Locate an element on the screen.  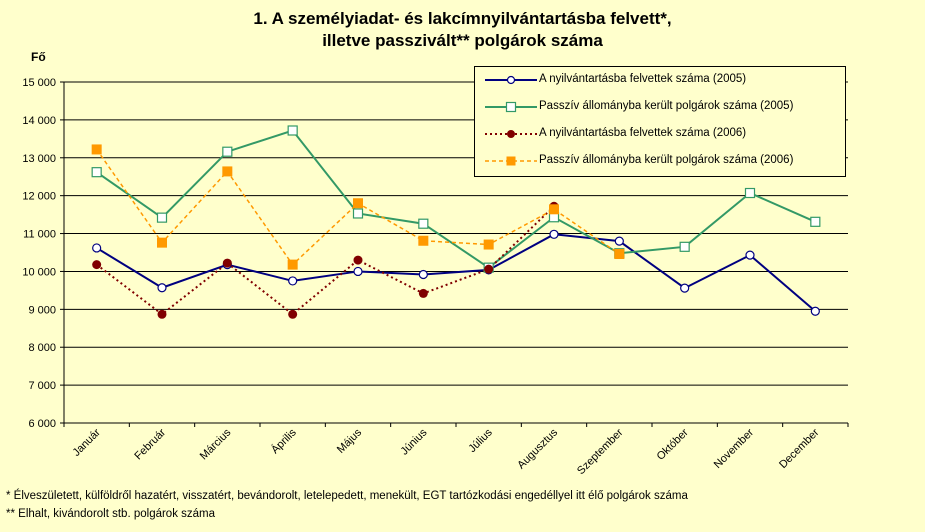
y-tick-label: 13 000 is located at coordinates (39, 159).